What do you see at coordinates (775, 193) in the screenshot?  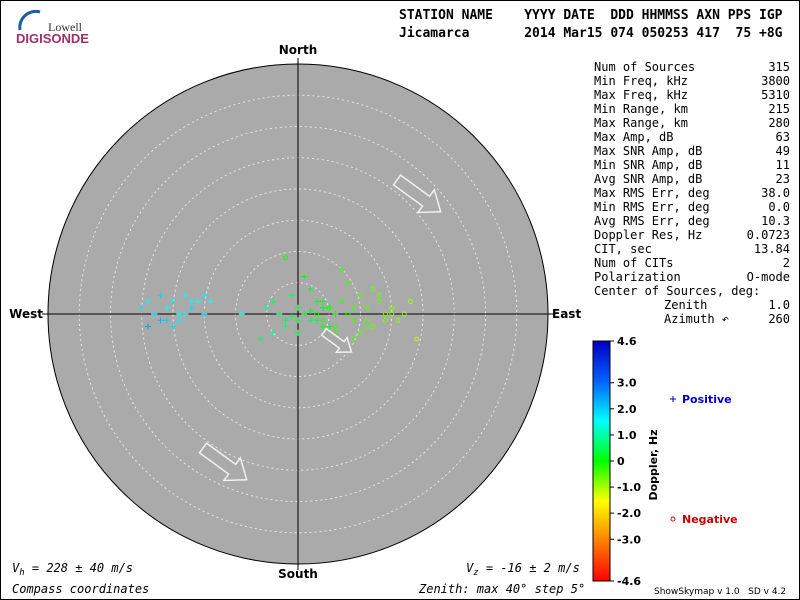 I see `stat-value: 38.0` at bounding box center [775, 193].